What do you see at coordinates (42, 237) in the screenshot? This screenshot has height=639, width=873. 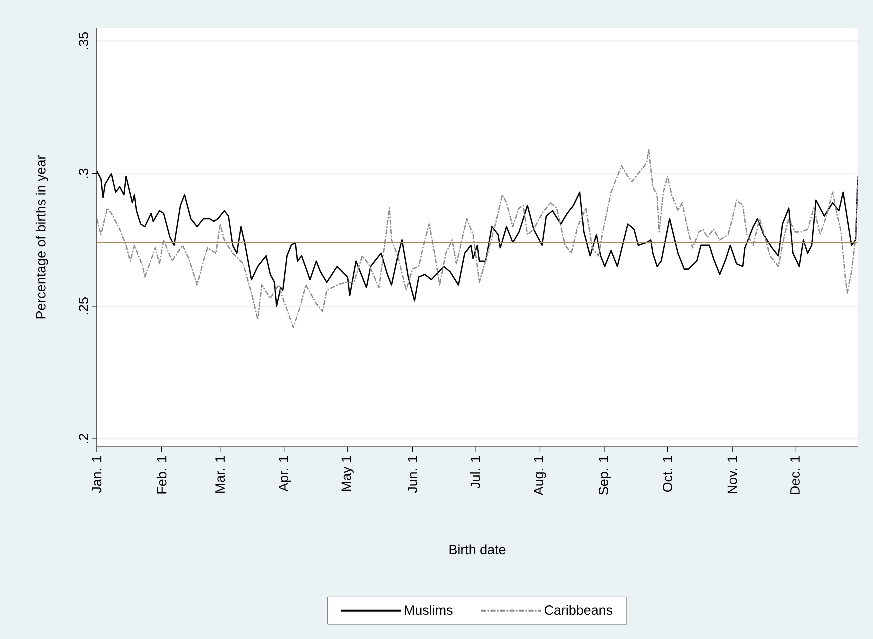 I see `y-axis-title: Percentage of births in year` at bounding box center [42, 237].